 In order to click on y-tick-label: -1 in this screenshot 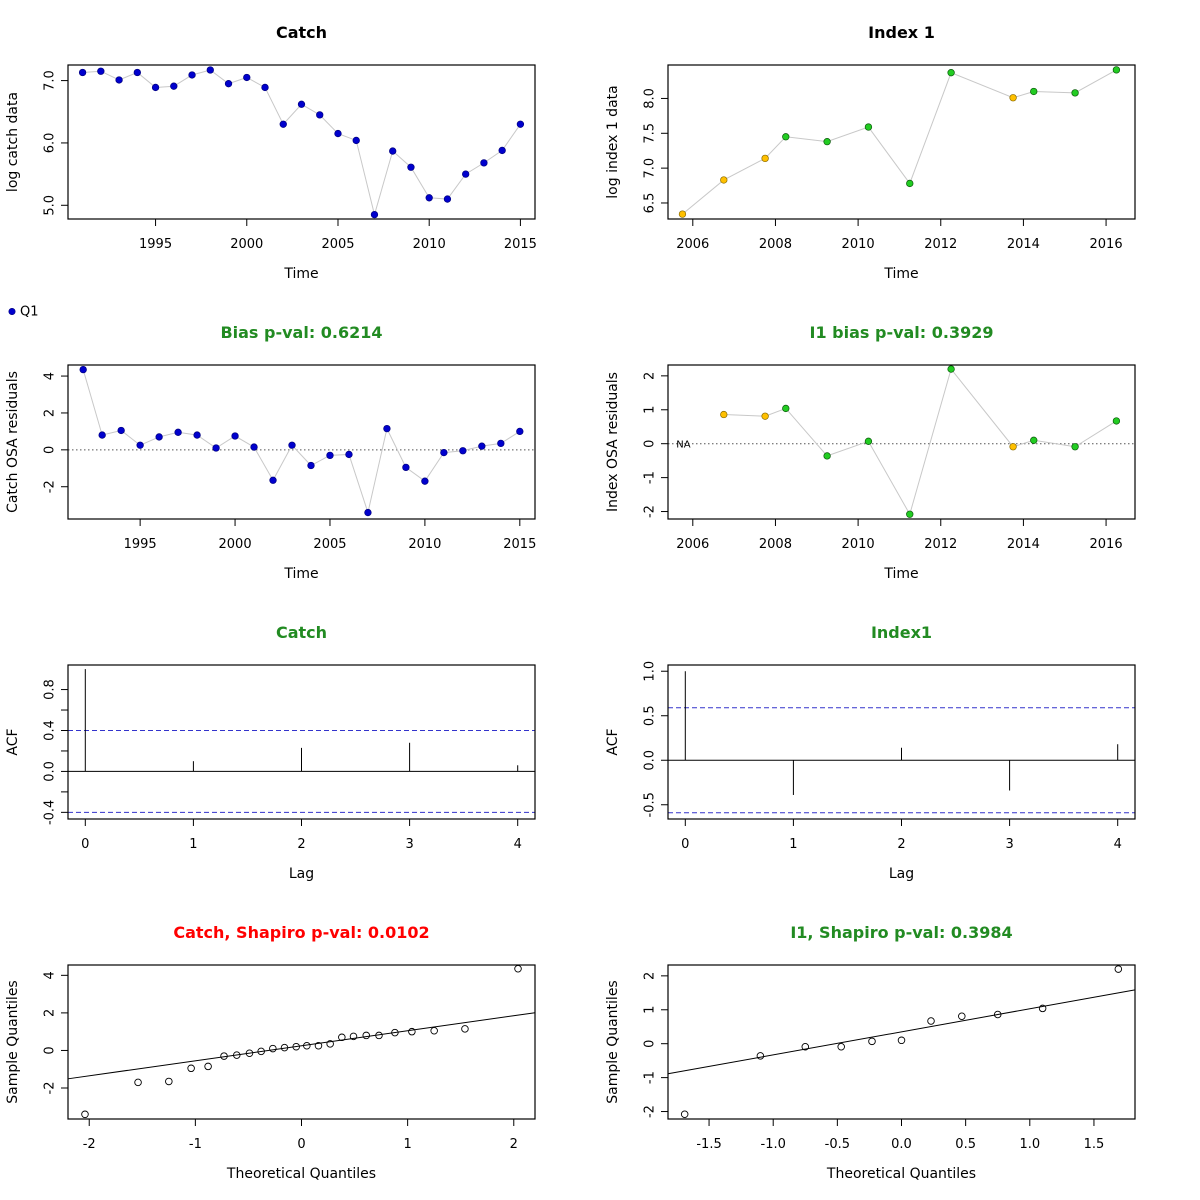, I will do `click(650, 1077)`.